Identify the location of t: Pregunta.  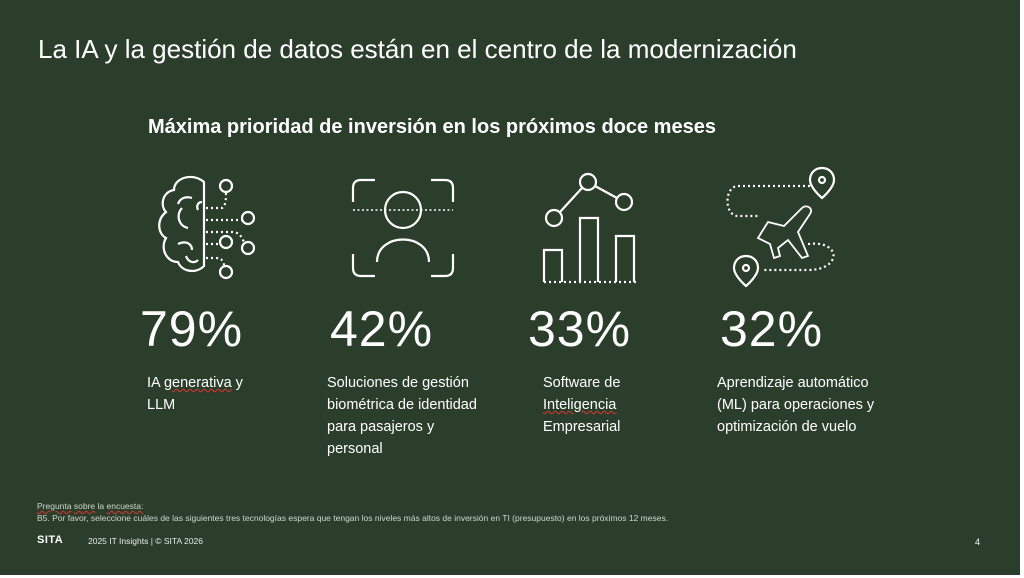
(54, 506).